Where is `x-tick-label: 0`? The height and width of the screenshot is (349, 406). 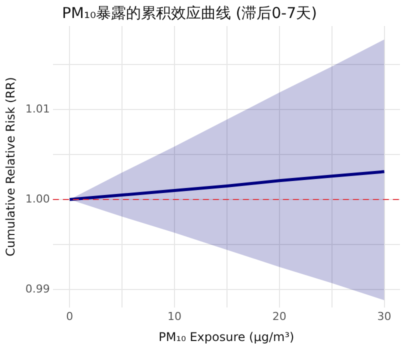
x-tick-label: 0 is located at coordinates (70, 316).